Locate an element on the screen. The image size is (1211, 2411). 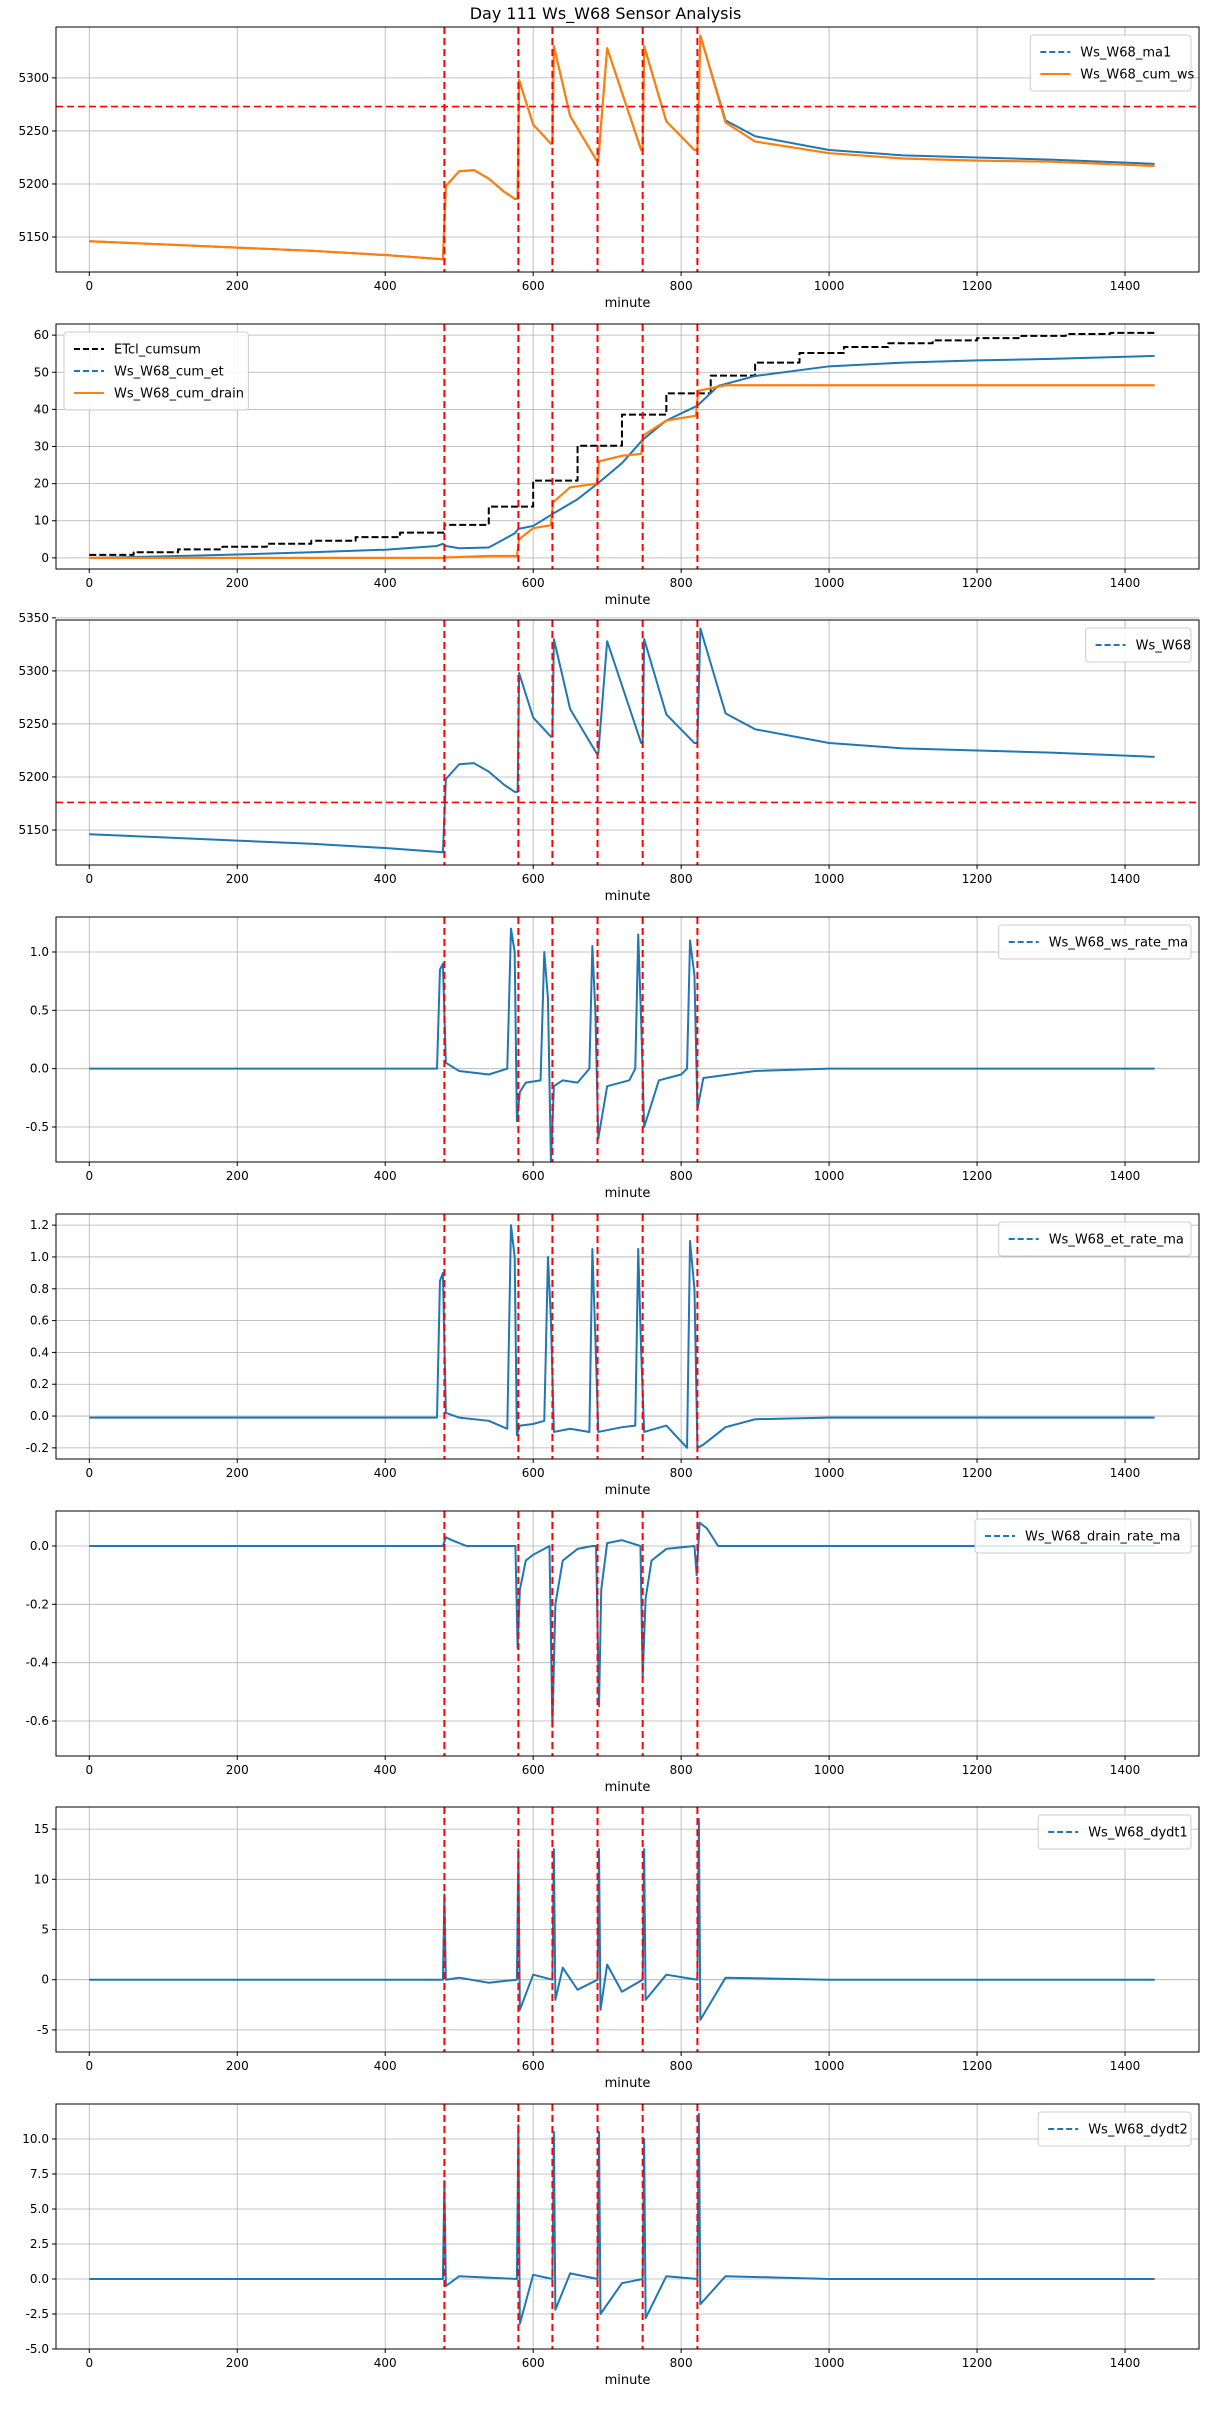
grid is located at coordinates (627, 1929).